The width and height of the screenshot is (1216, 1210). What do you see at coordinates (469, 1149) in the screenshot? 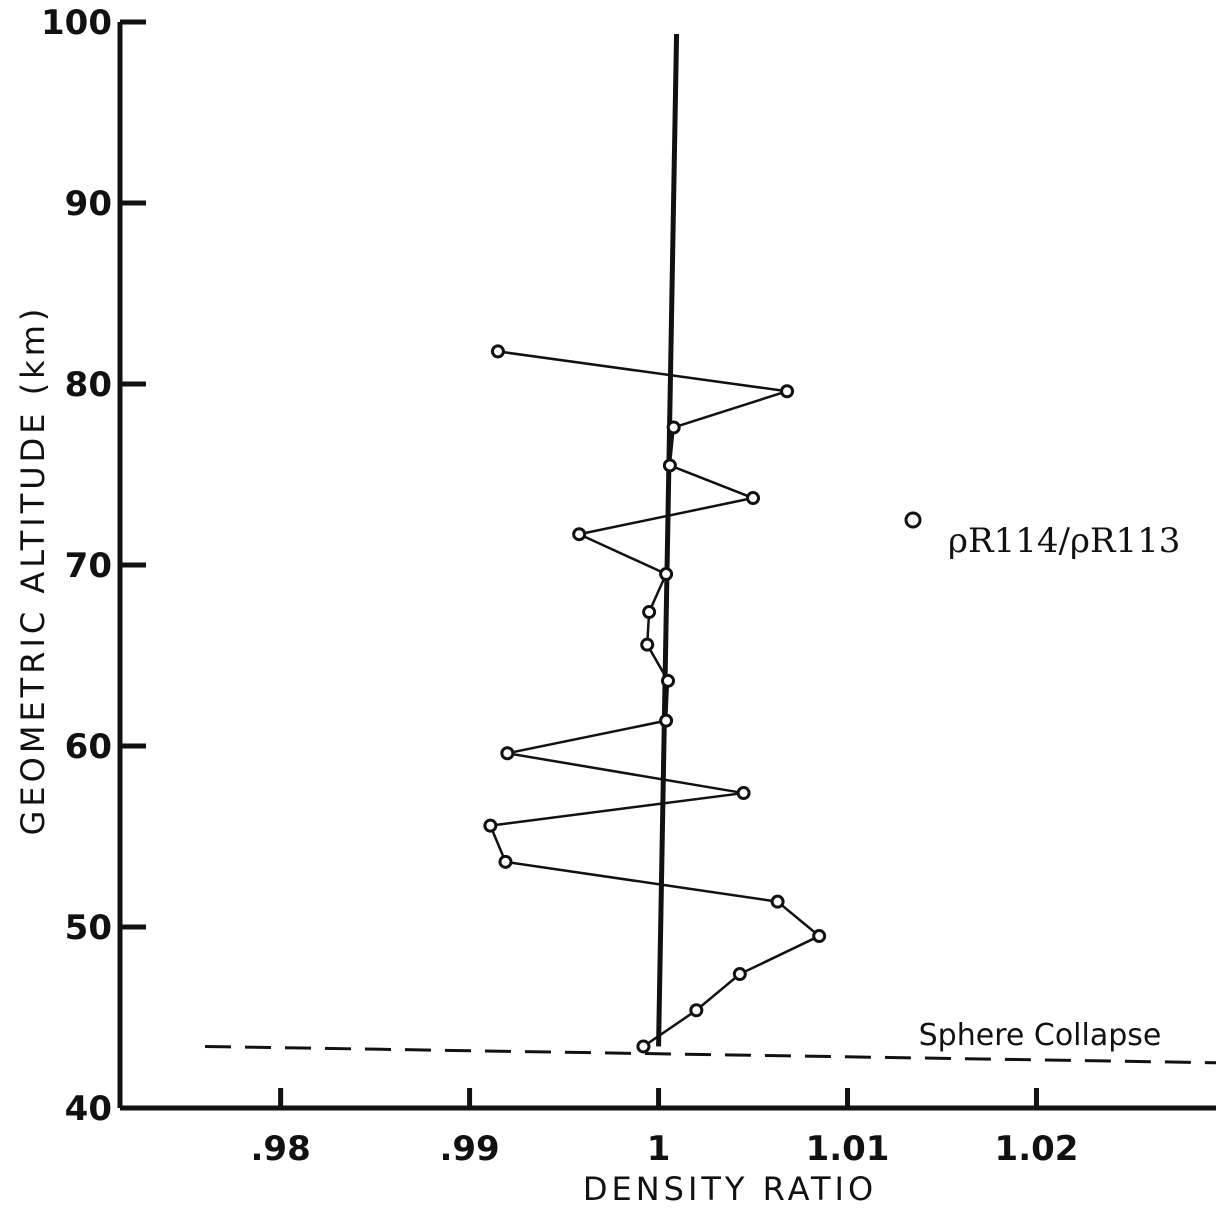
I see `x-tick-label: .99` at bounding box center [469, 1149].